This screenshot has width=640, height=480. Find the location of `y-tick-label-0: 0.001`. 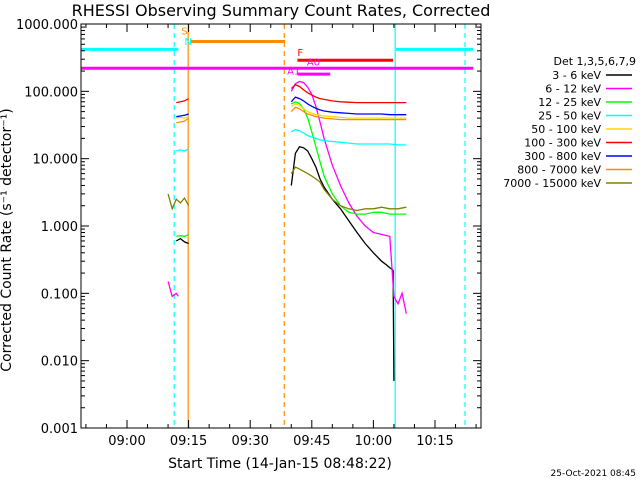

y-tick-label-0: 0.001 is located at coordinates (59, 429).